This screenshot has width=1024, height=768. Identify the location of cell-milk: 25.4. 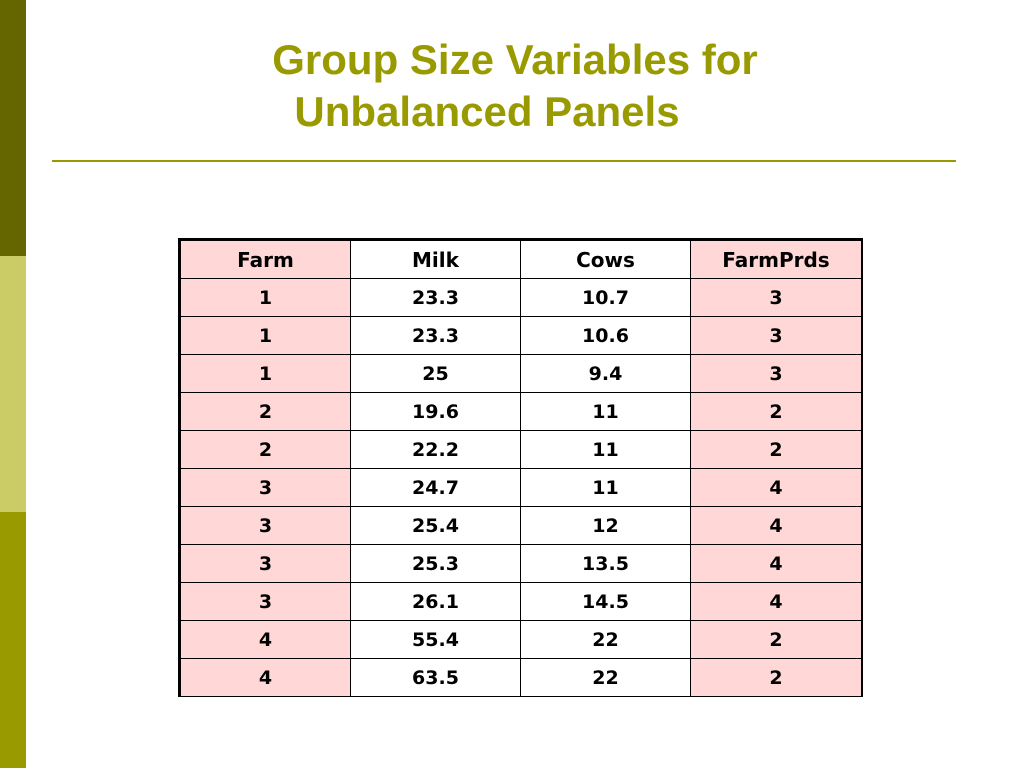
(435, 525).